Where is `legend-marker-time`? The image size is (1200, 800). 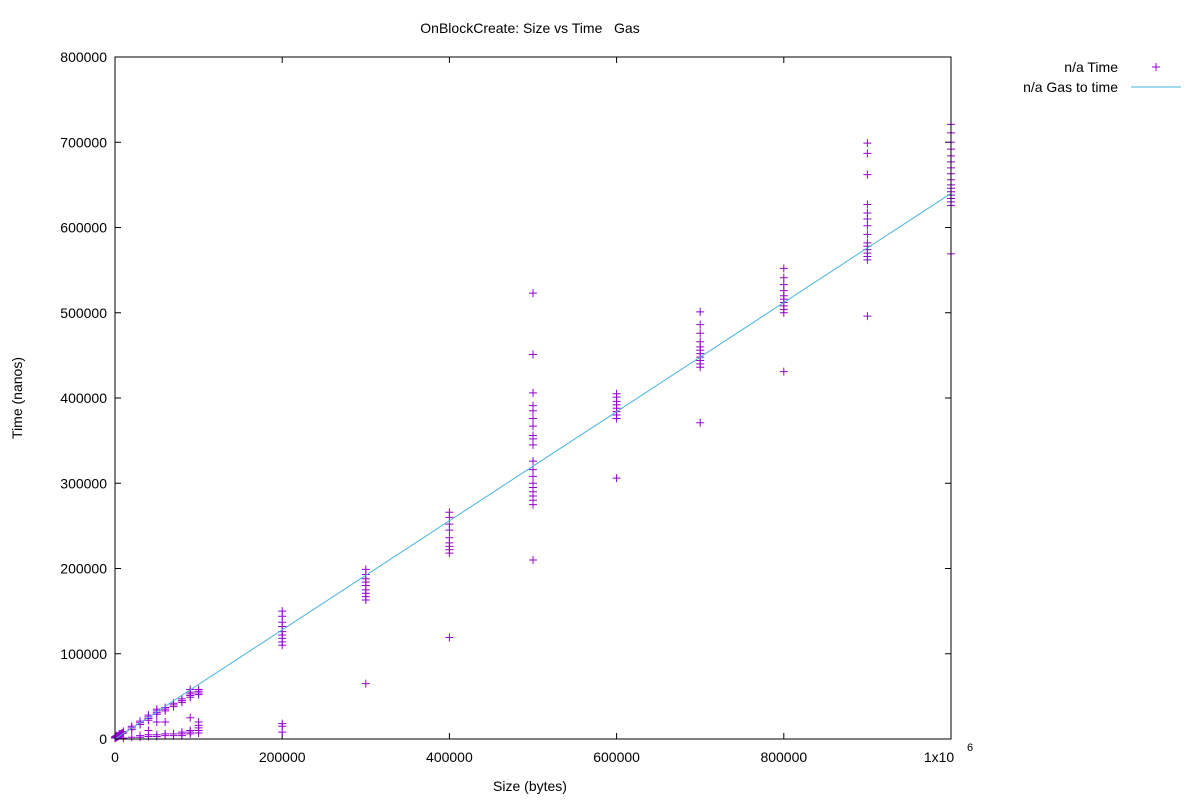 legend-marker-time is located at coordinates (1156, 67).